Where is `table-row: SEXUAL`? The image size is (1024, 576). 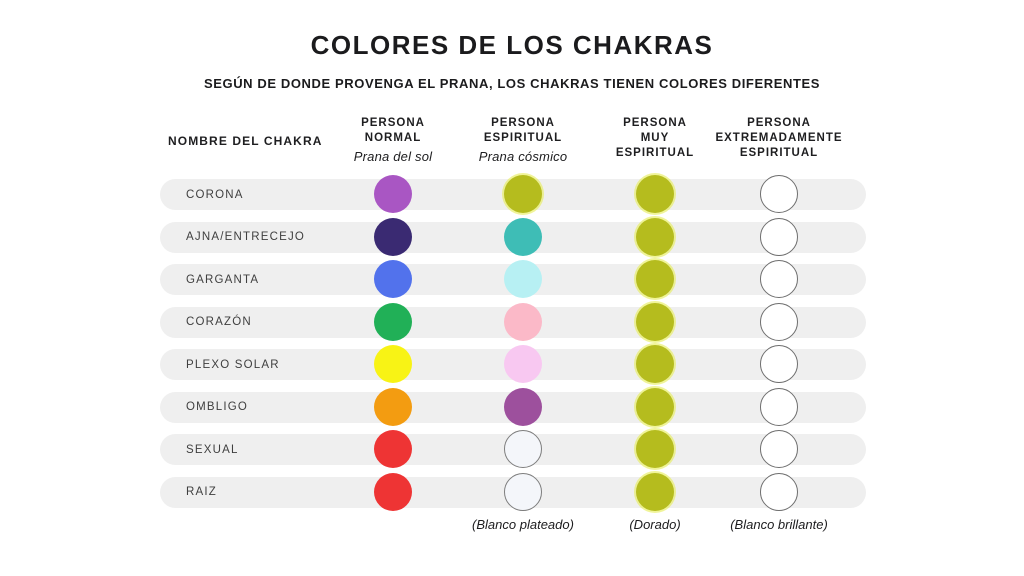 table-row: SEXUAL is located at coordinates (513, 449).